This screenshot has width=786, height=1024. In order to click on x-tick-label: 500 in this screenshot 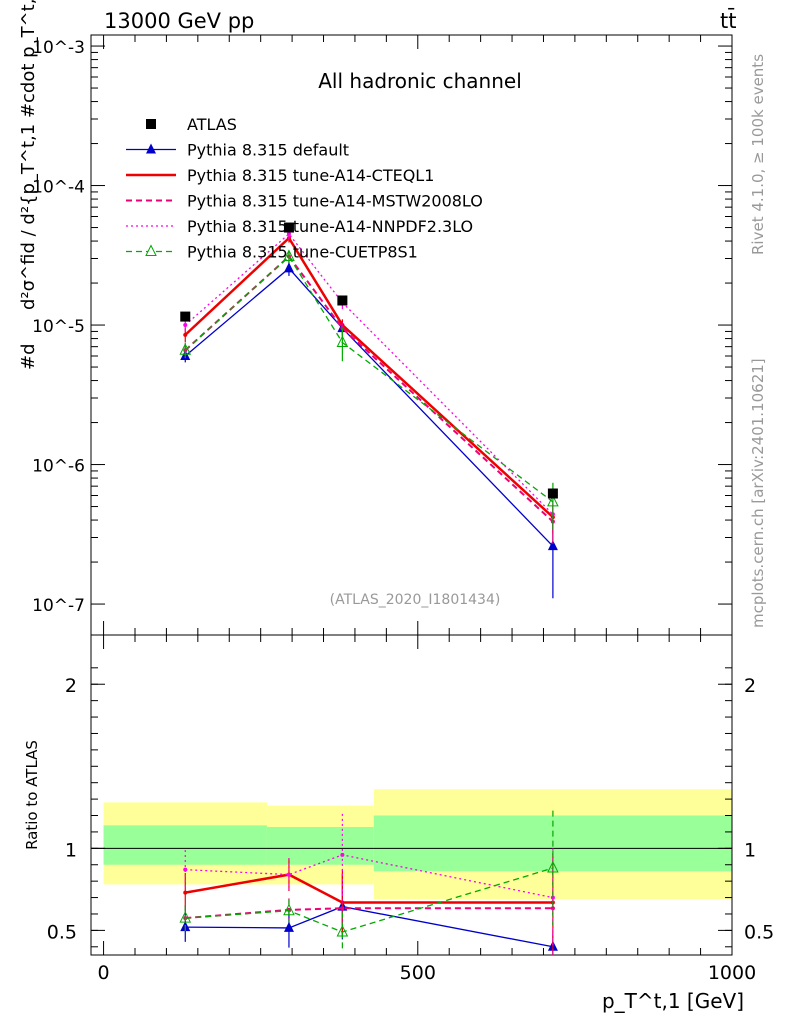, I will do `click(418, 973)`.